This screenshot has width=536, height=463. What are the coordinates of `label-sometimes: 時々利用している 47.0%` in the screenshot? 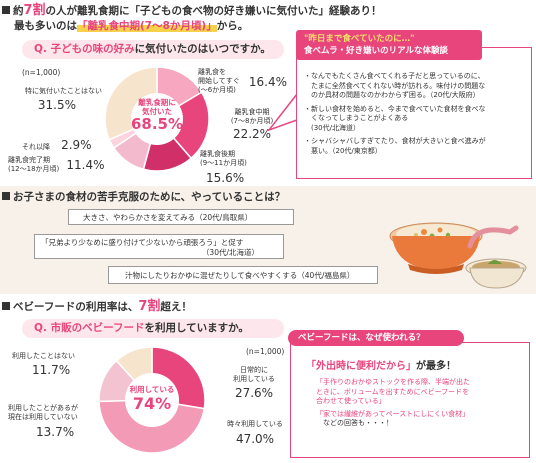 It's located at (255, 433).